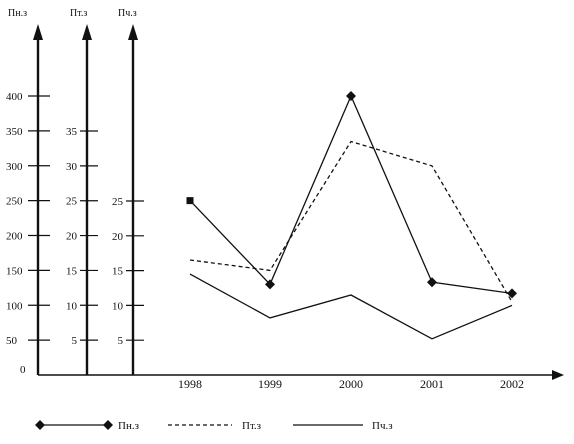 Image resolution: width=574 pixels, height=444 pixels. I want to click on y-tick-label-pn-150: 150, so click(14, 271).